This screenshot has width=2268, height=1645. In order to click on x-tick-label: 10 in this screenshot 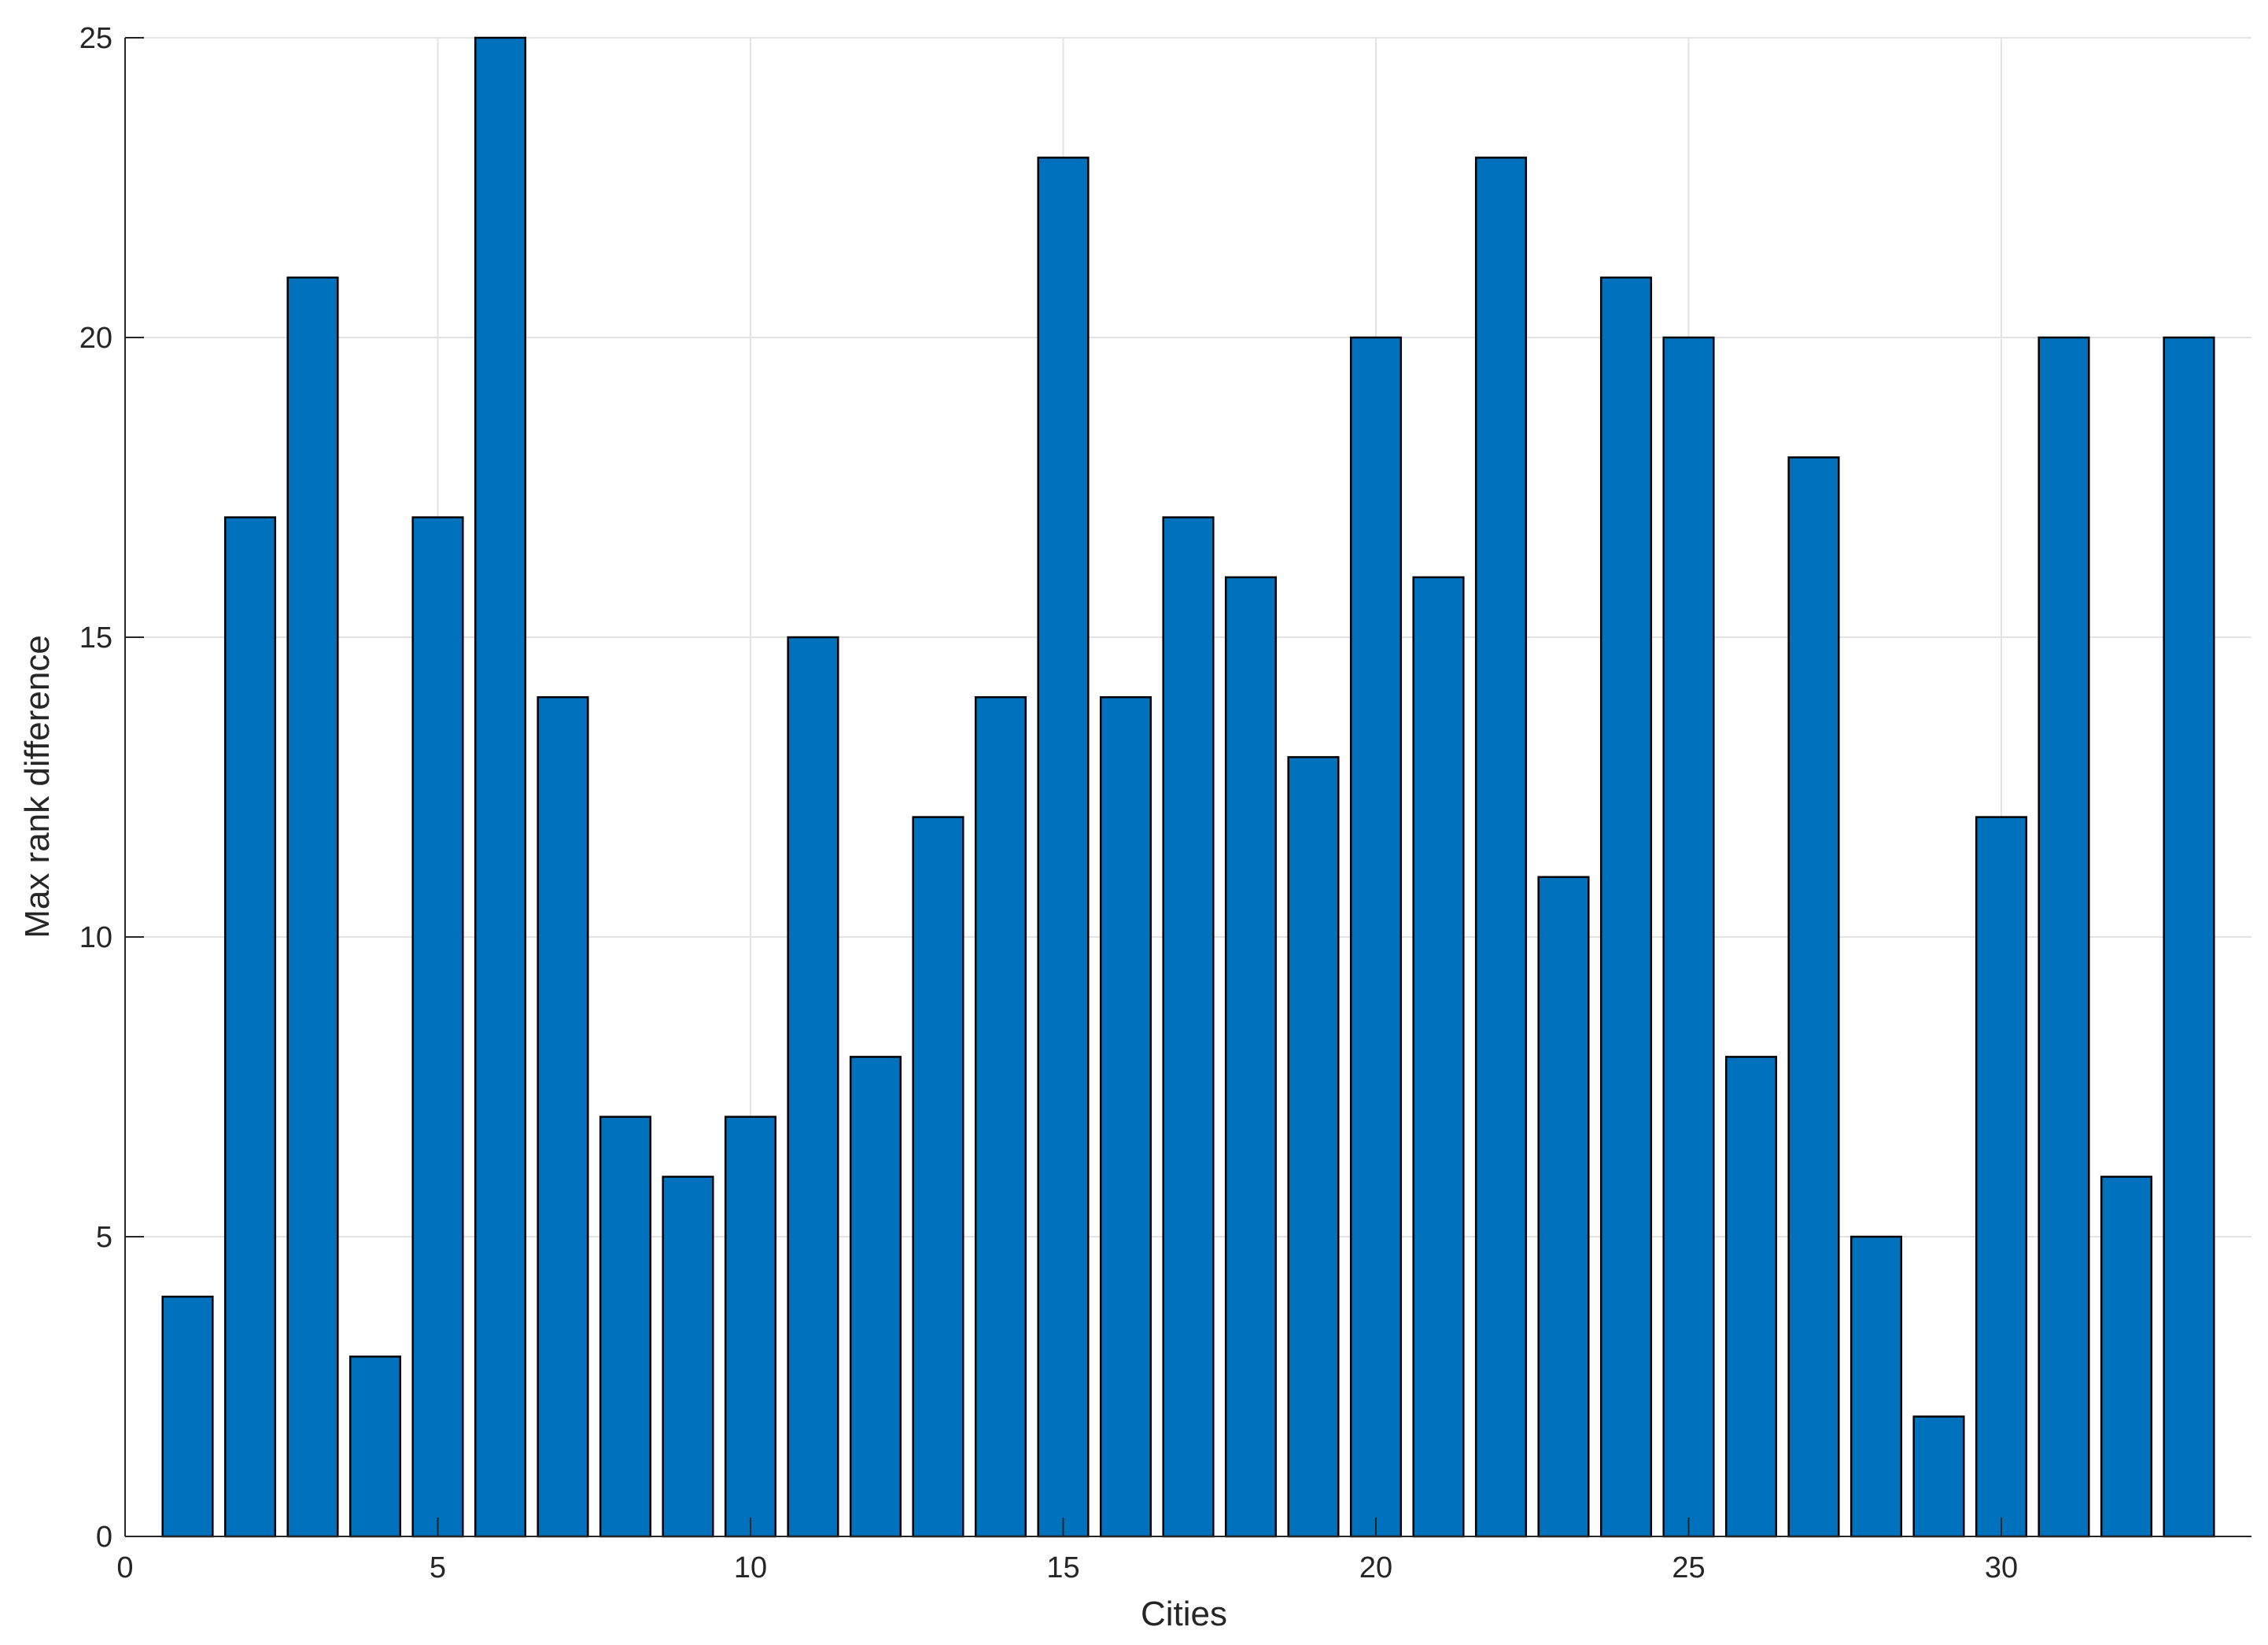, I will do `click(750, 1567)`.